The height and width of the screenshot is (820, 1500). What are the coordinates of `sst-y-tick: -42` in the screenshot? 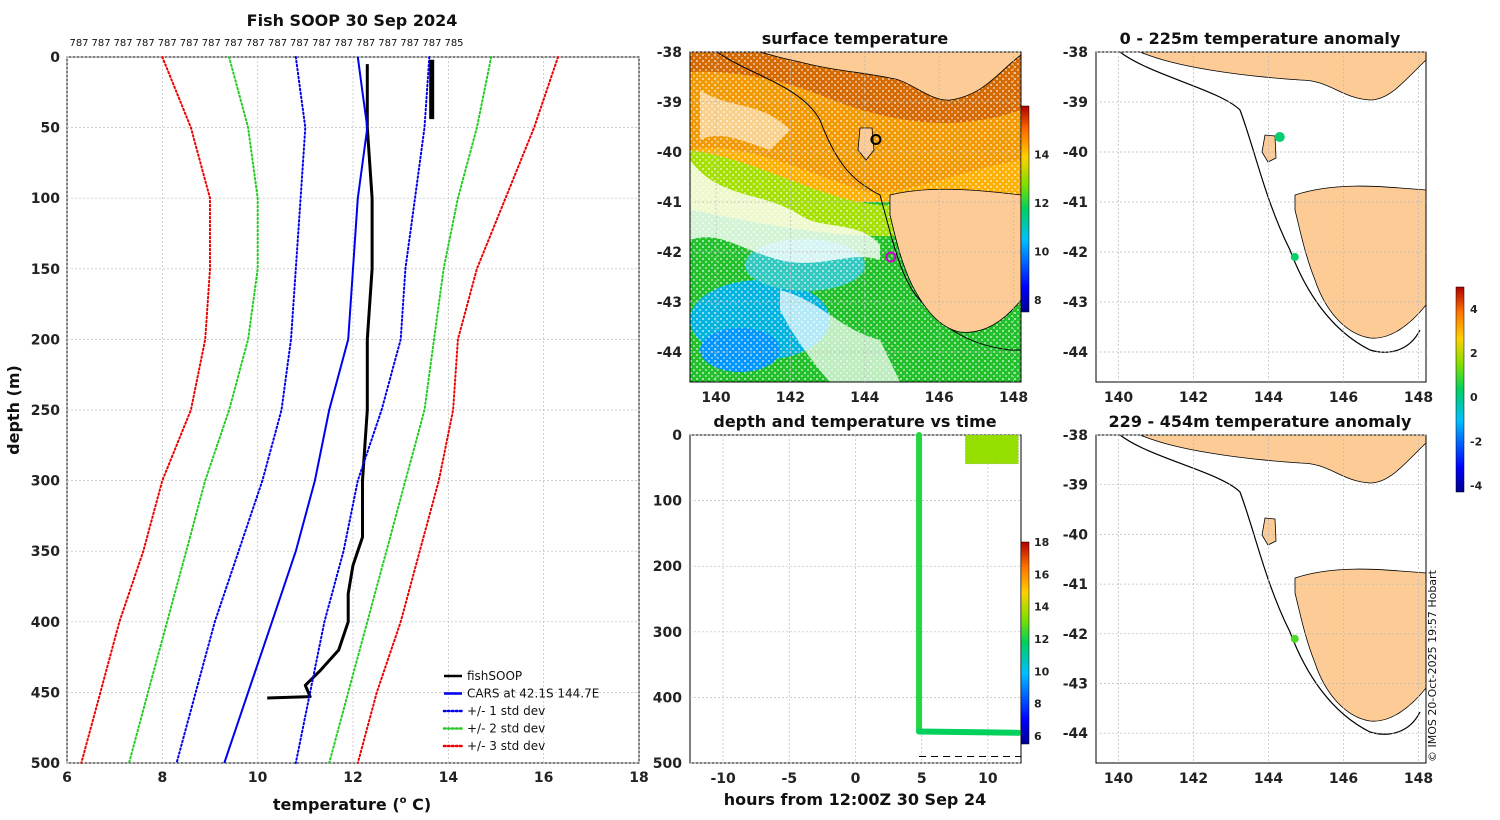 It's located at (669, 253).